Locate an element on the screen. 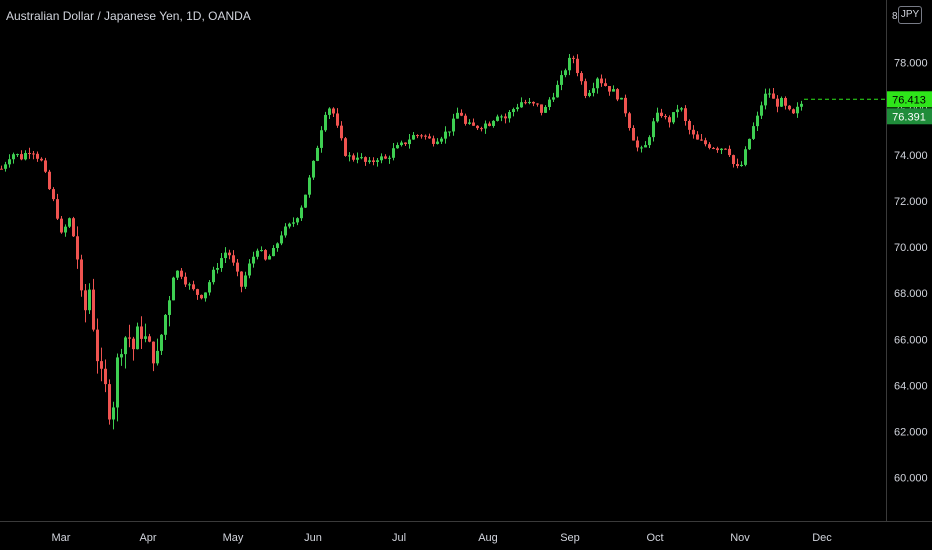  price-tick-label: 62.000 is located at coordinates (911, 433).